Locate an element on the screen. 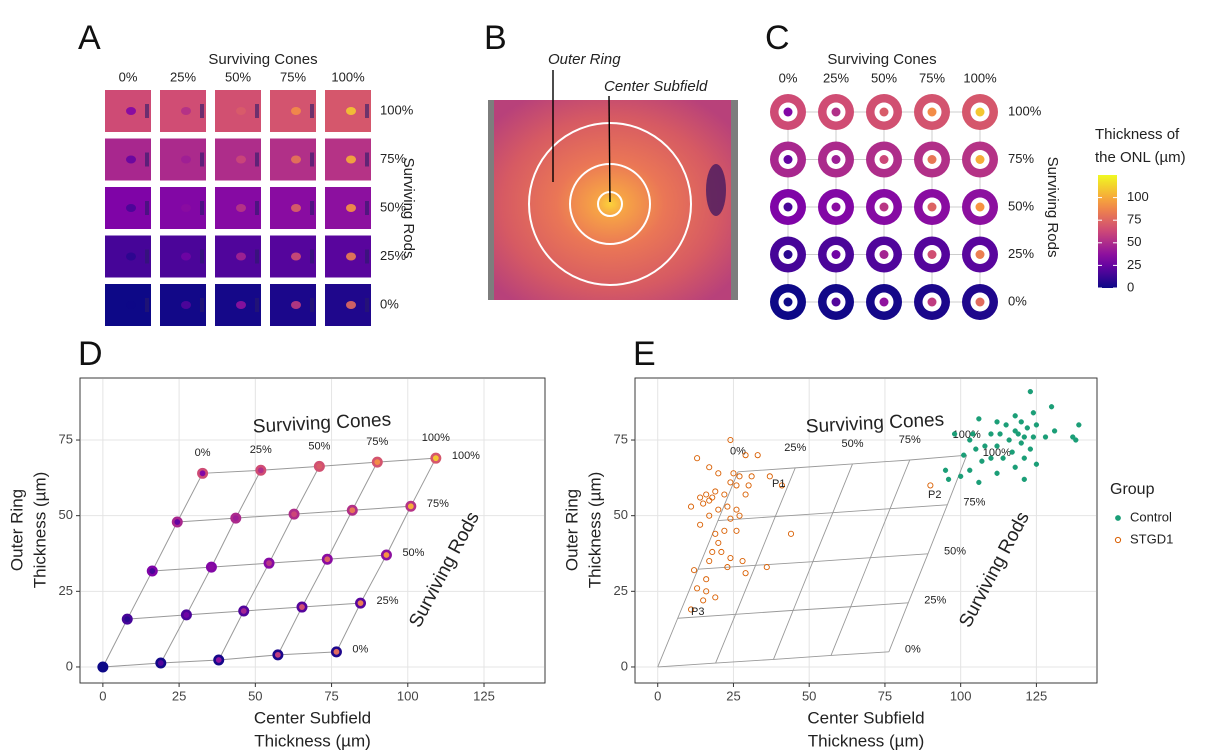 This screenshot has height=752, width=1209. rod-label: 75% is located at coordinates (974, 503).